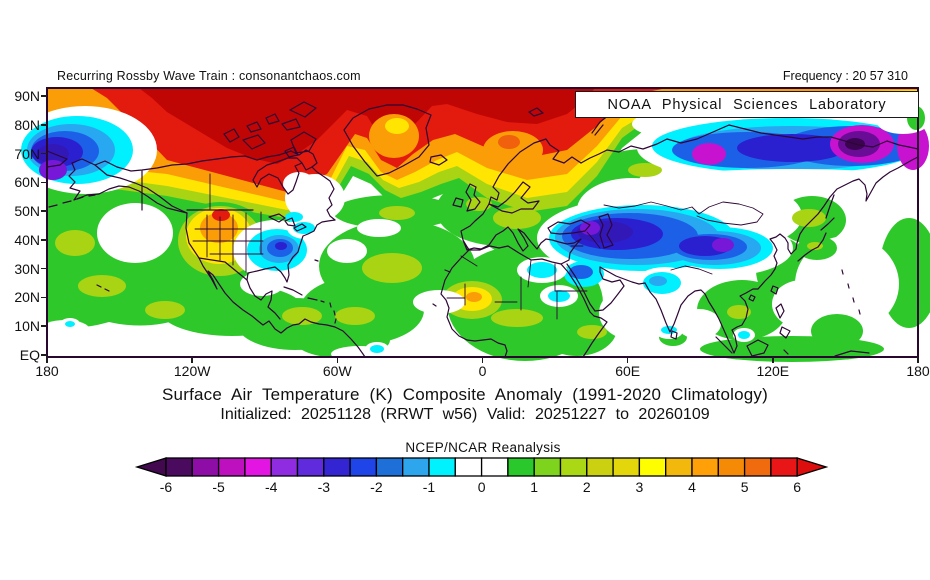 This screenshot has height=580, width=930. What do you see at coordinates (294, 189) in the screenshot?
I see `coast-hudson-labrador` at bounding box center [294, 189].